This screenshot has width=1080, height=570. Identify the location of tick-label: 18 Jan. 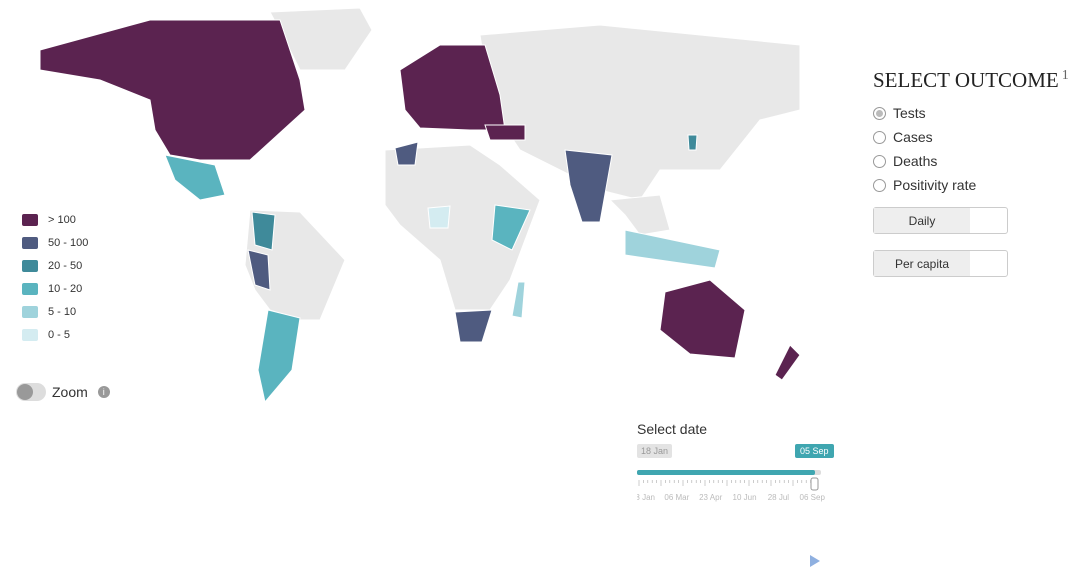
(646, 497).